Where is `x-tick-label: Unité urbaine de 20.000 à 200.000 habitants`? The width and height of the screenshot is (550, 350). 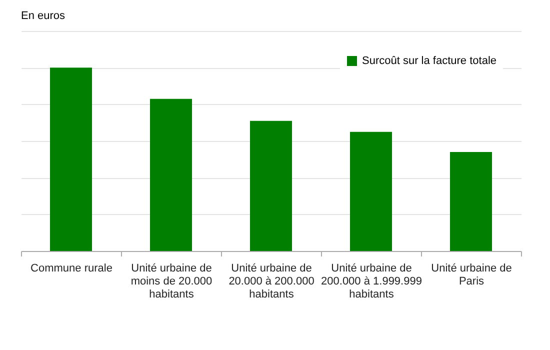 x-tick-label: Unité urbaine de 20.000 à 200.000 habitants is located at coordinates (271, 281).